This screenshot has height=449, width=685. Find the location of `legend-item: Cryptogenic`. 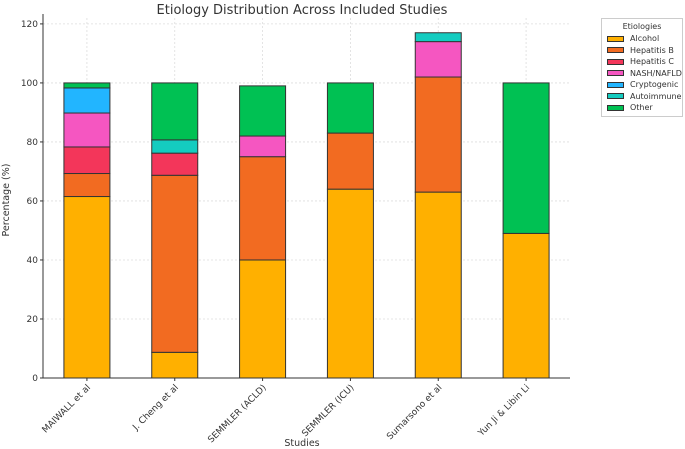

legend-item: Cryptogenic is located at coordinates (642, 85).